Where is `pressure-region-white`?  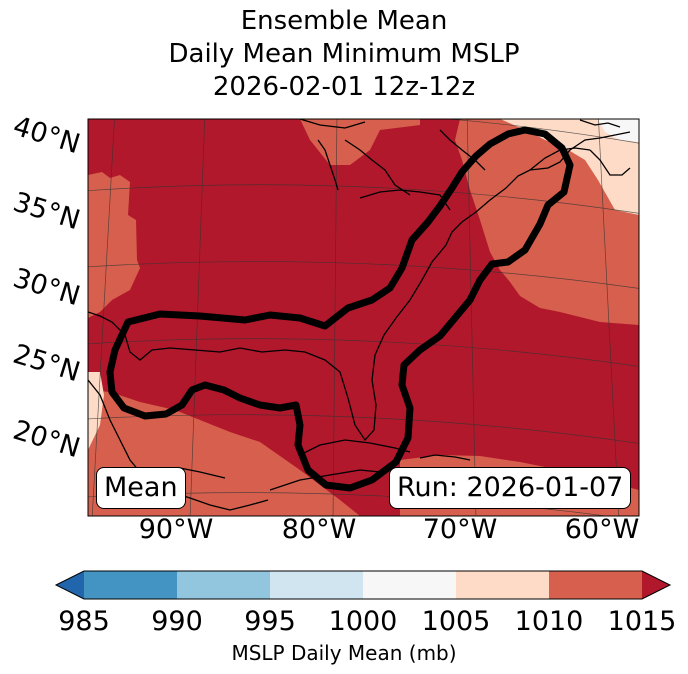 pressure-region-white is located at coordinates (618, 130).